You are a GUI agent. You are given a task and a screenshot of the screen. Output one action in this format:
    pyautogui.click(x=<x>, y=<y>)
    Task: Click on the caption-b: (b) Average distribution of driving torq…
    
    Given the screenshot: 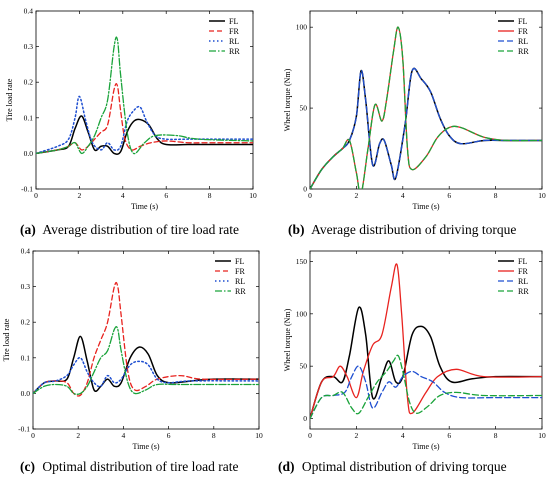 What is the action you would take?
    pyautogui.click(x=402, y=229)
    